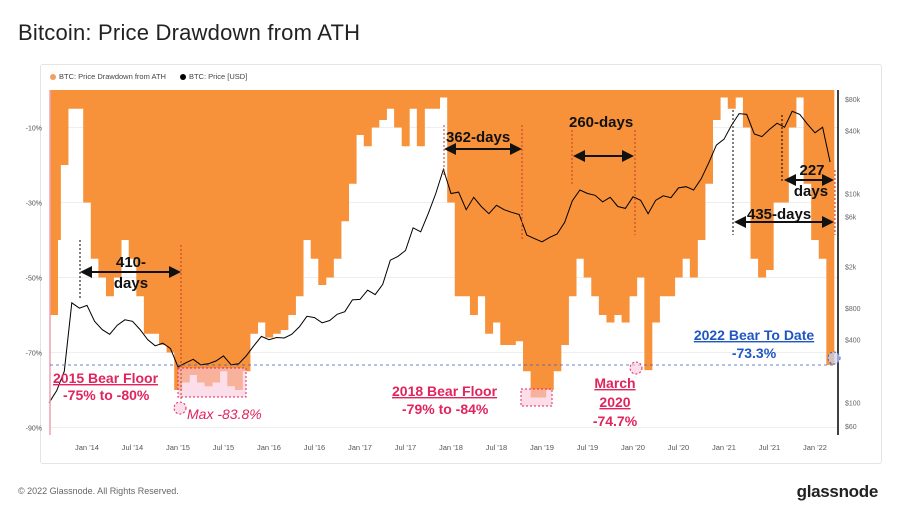  I want to click on label-362-days: 362-days, so click(478, 137).